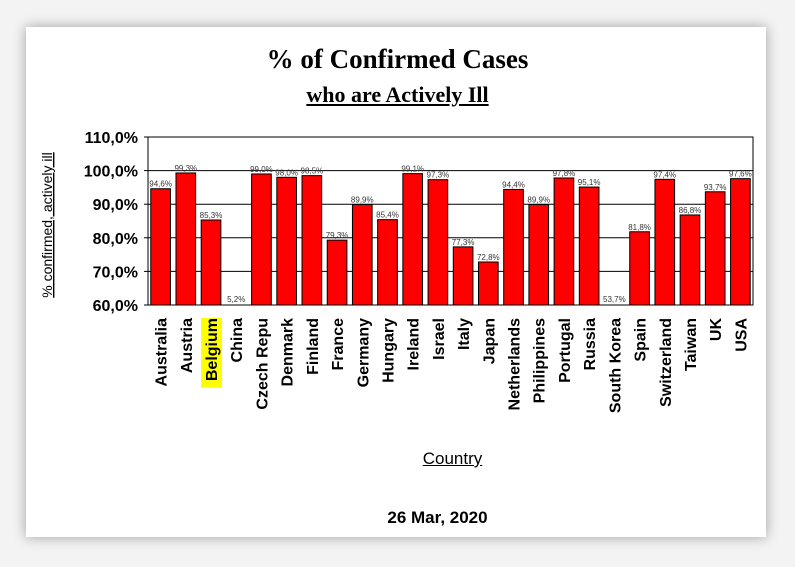 Image resolution: width=795 pixels, height=567 pixels. Describe the element at coordinates (452, 458) in the screenshot. I see `x-axis-label: Country` at that location.